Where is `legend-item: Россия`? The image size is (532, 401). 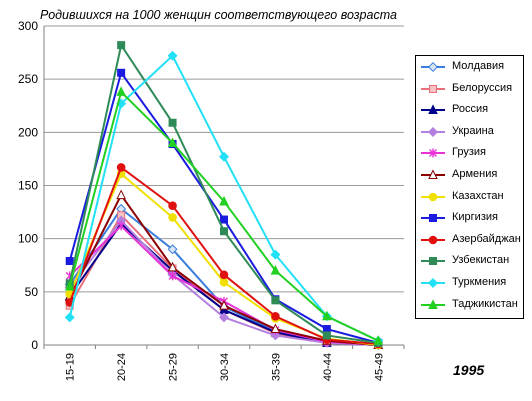
legend-item: Россия is located at coordinates (469, 110).